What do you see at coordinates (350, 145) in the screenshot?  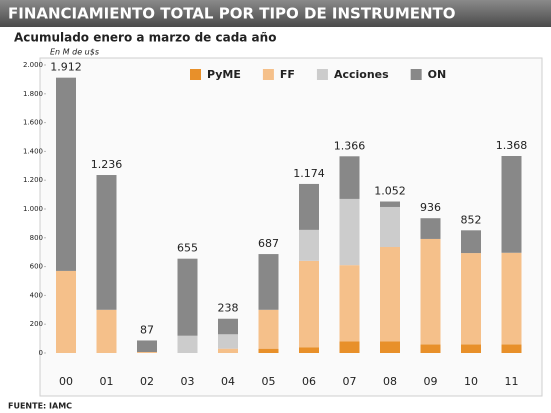 I see `total-label: 1.366` at bounding box center [350, 145].